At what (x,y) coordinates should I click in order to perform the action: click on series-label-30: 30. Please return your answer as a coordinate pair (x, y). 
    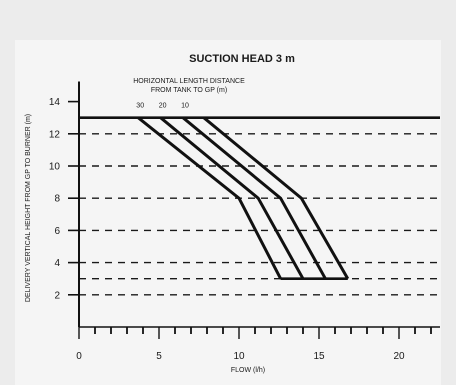
    Looking at the image, I should click on (140, 106).